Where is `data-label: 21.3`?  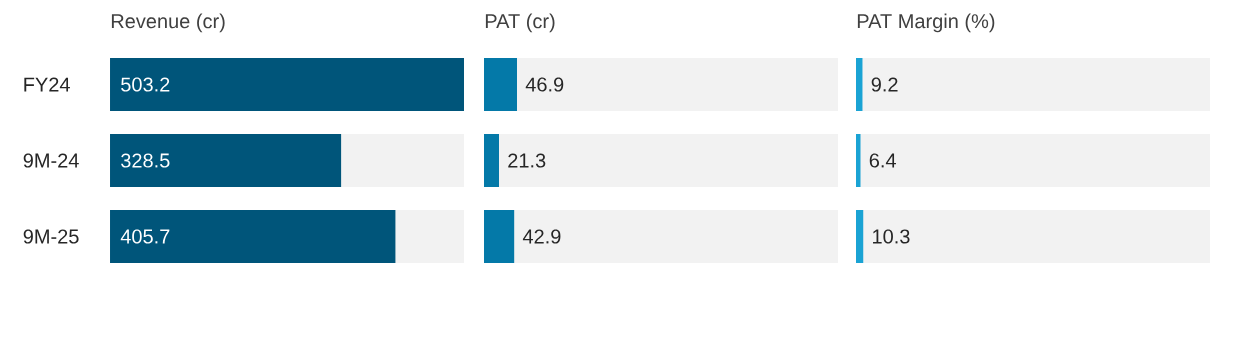
data-label: 21.3 is located at coordinates (527, 160).